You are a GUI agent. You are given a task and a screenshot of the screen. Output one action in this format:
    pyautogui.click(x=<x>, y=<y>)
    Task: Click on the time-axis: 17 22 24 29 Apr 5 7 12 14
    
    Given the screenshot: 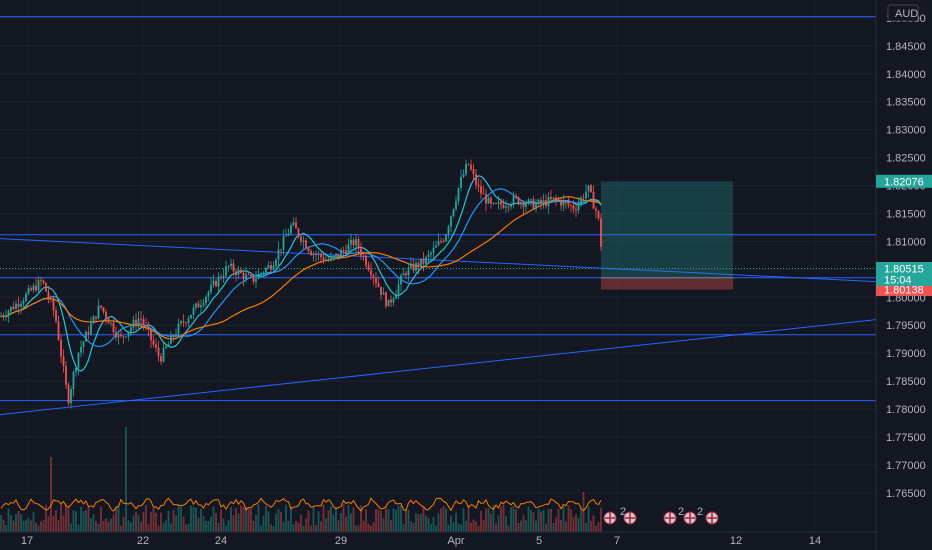 What is the action you would take?
    pyautogui.click(x=438, y=539)
    